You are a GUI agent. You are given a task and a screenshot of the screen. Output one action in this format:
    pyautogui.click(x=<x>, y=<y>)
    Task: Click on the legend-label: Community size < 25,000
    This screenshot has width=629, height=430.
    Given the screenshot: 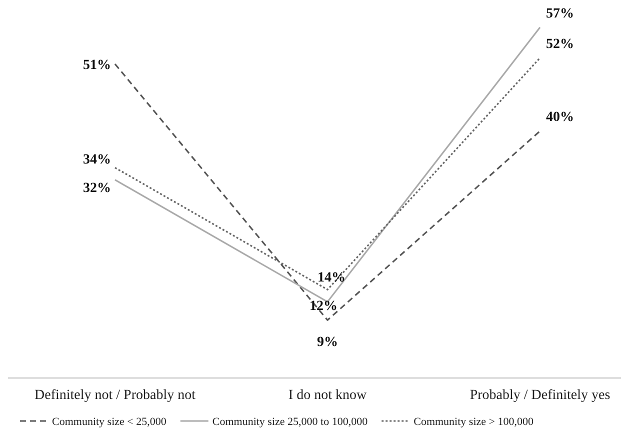 What is the action you would take?
    pyautogui.click(x=109, y=422)
    